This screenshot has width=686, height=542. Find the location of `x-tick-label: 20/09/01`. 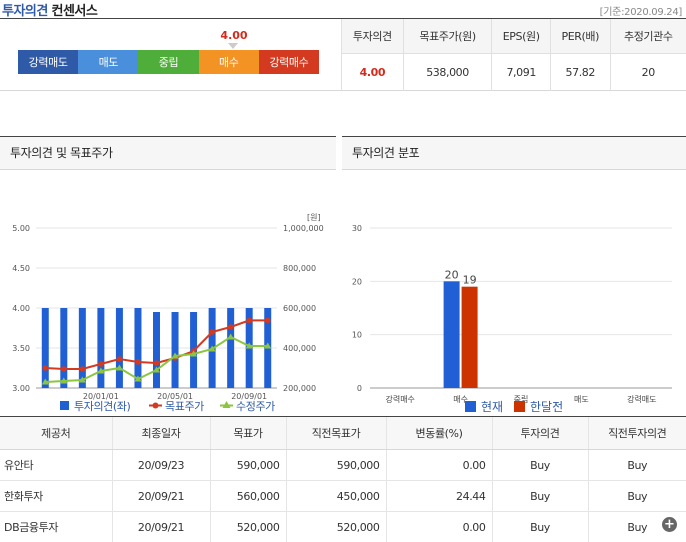

x-tick-label: 20/09/01 is located at coordinates (249, 396).